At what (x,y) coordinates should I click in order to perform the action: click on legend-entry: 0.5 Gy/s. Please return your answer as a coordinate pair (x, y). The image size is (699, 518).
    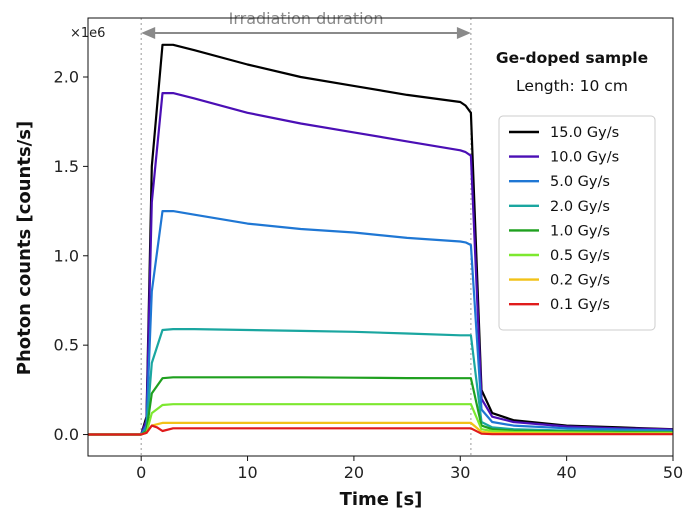
    Looking at the image, I should click on (580, 256).